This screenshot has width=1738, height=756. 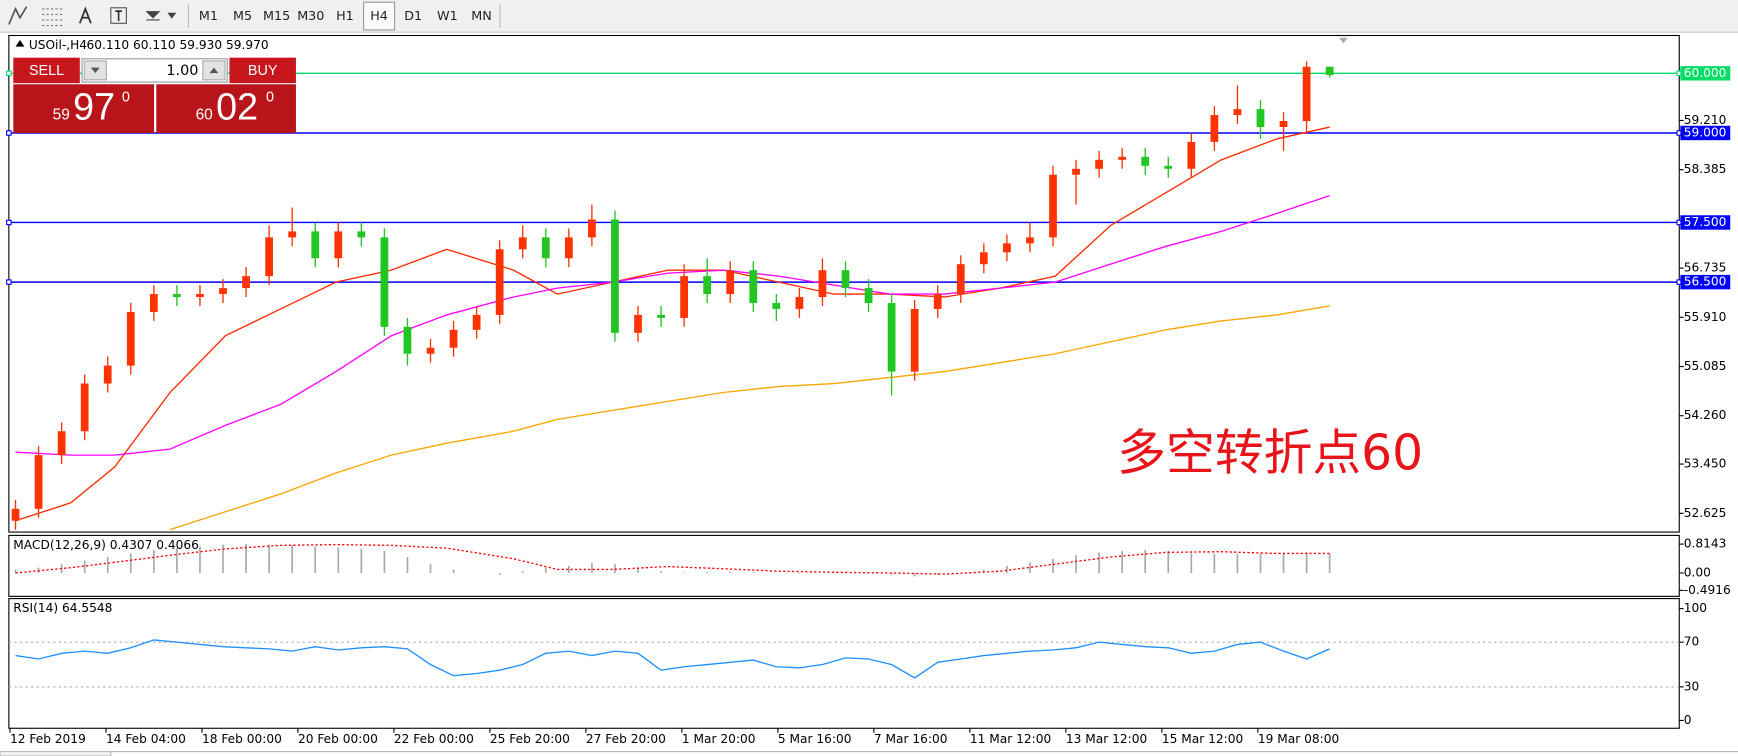 What do you see at coordinates (1705, 268) in the screenshot?
I see `y-tick-label: 56.735` at bounding box center [1705, 268].